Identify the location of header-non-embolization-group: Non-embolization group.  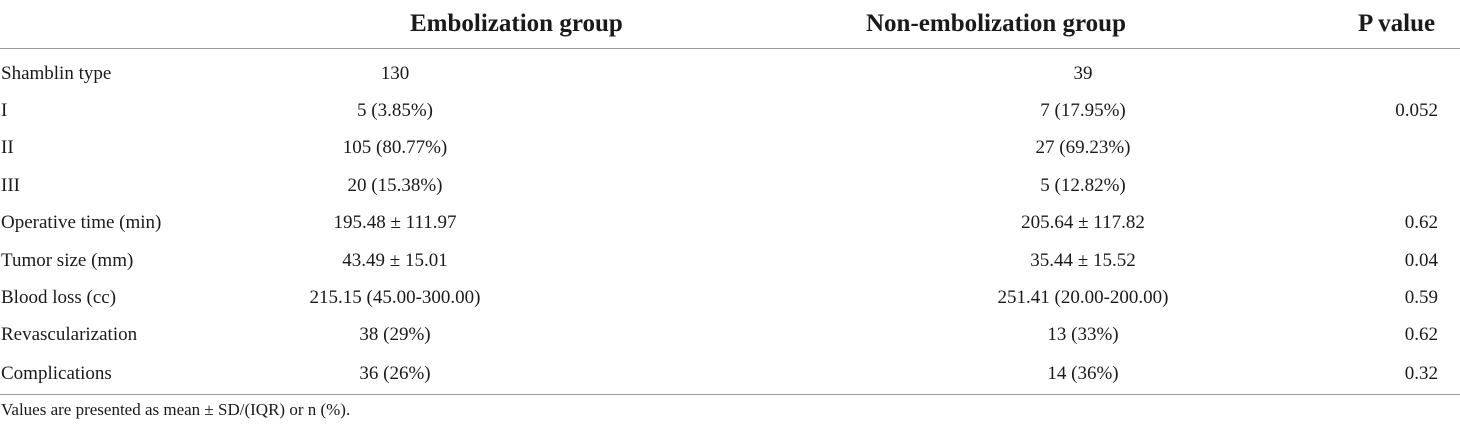
(900, 24).